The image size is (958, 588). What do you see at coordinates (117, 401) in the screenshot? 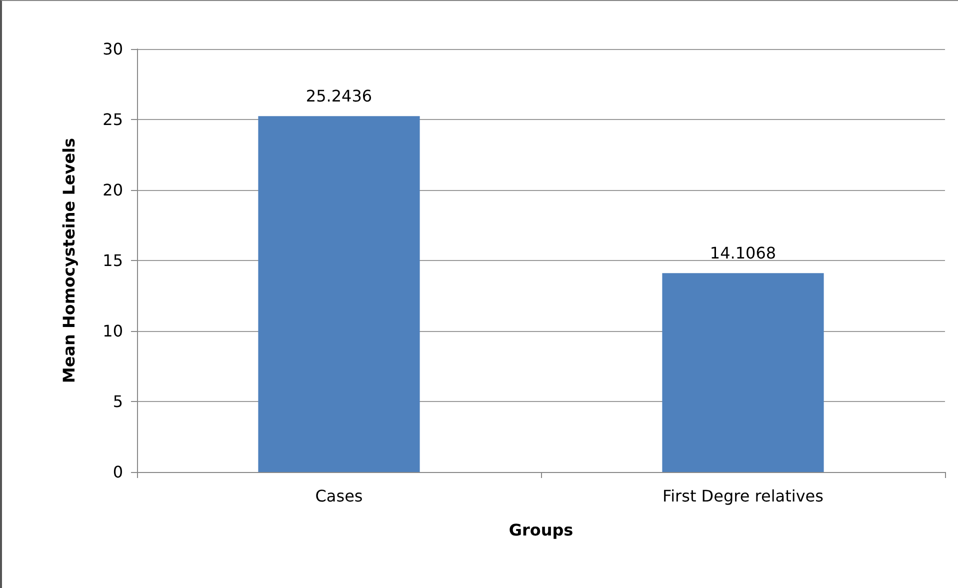
I see `y-tick-label: 5` at bounding box center [117, 401].